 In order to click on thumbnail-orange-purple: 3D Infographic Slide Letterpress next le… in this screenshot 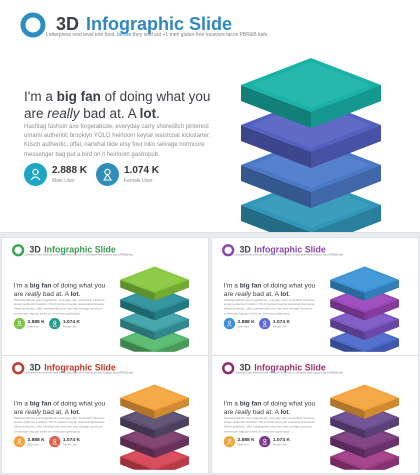, I will do `click(315, 414)`.